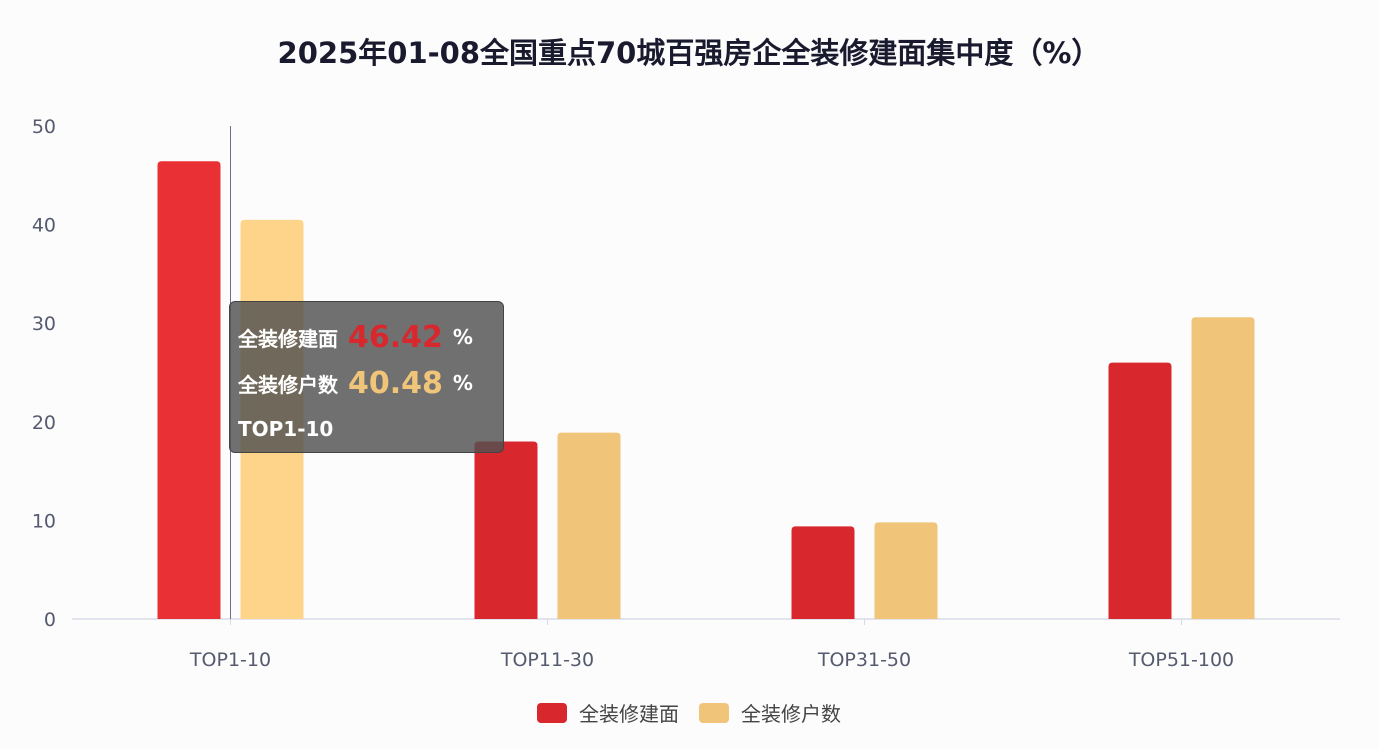 The image size is (1378, 750). What do you see at coordinates (44, 324) in the screenshot?
I see `y-tick-label: 30` at bounding box center [44, 324].